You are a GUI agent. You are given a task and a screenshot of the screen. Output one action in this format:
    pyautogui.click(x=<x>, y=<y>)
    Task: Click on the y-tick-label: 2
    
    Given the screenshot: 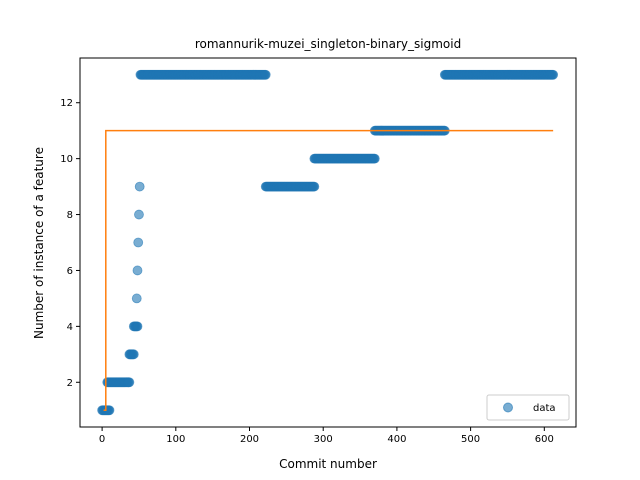 What is the action you would take?
    pyautogui.click(x=70, y=383)
    